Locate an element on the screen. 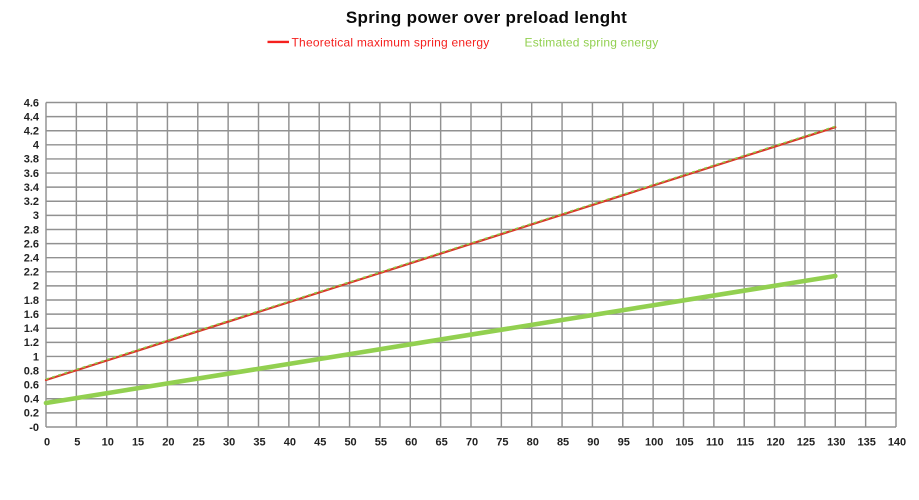  svg-text: 40 is located at coordinates (290, 443).